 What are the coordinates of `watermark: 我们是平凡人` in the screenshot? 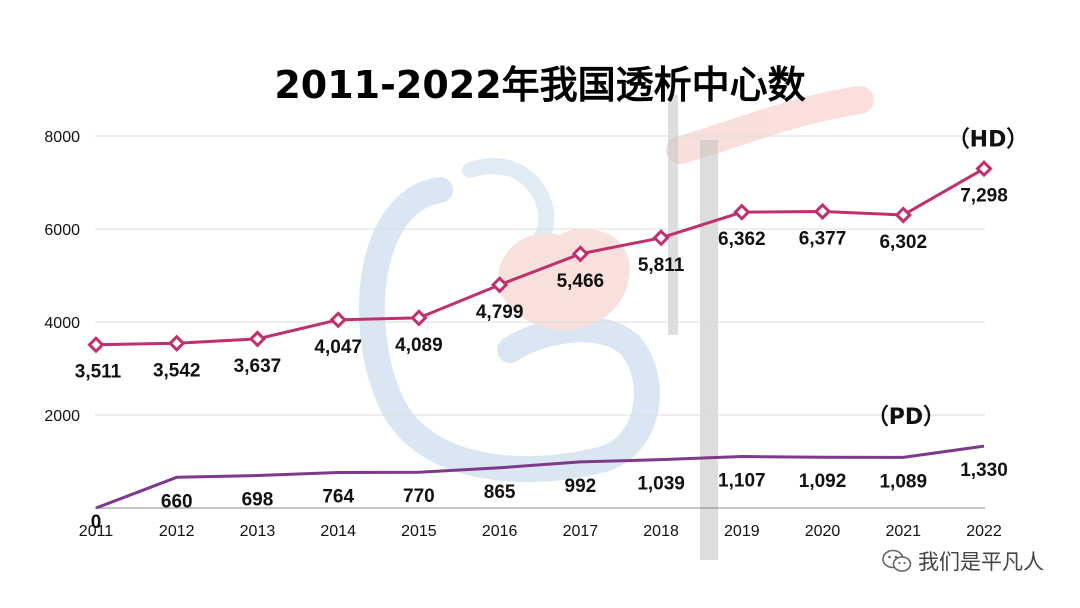 It's located at (963, 561).